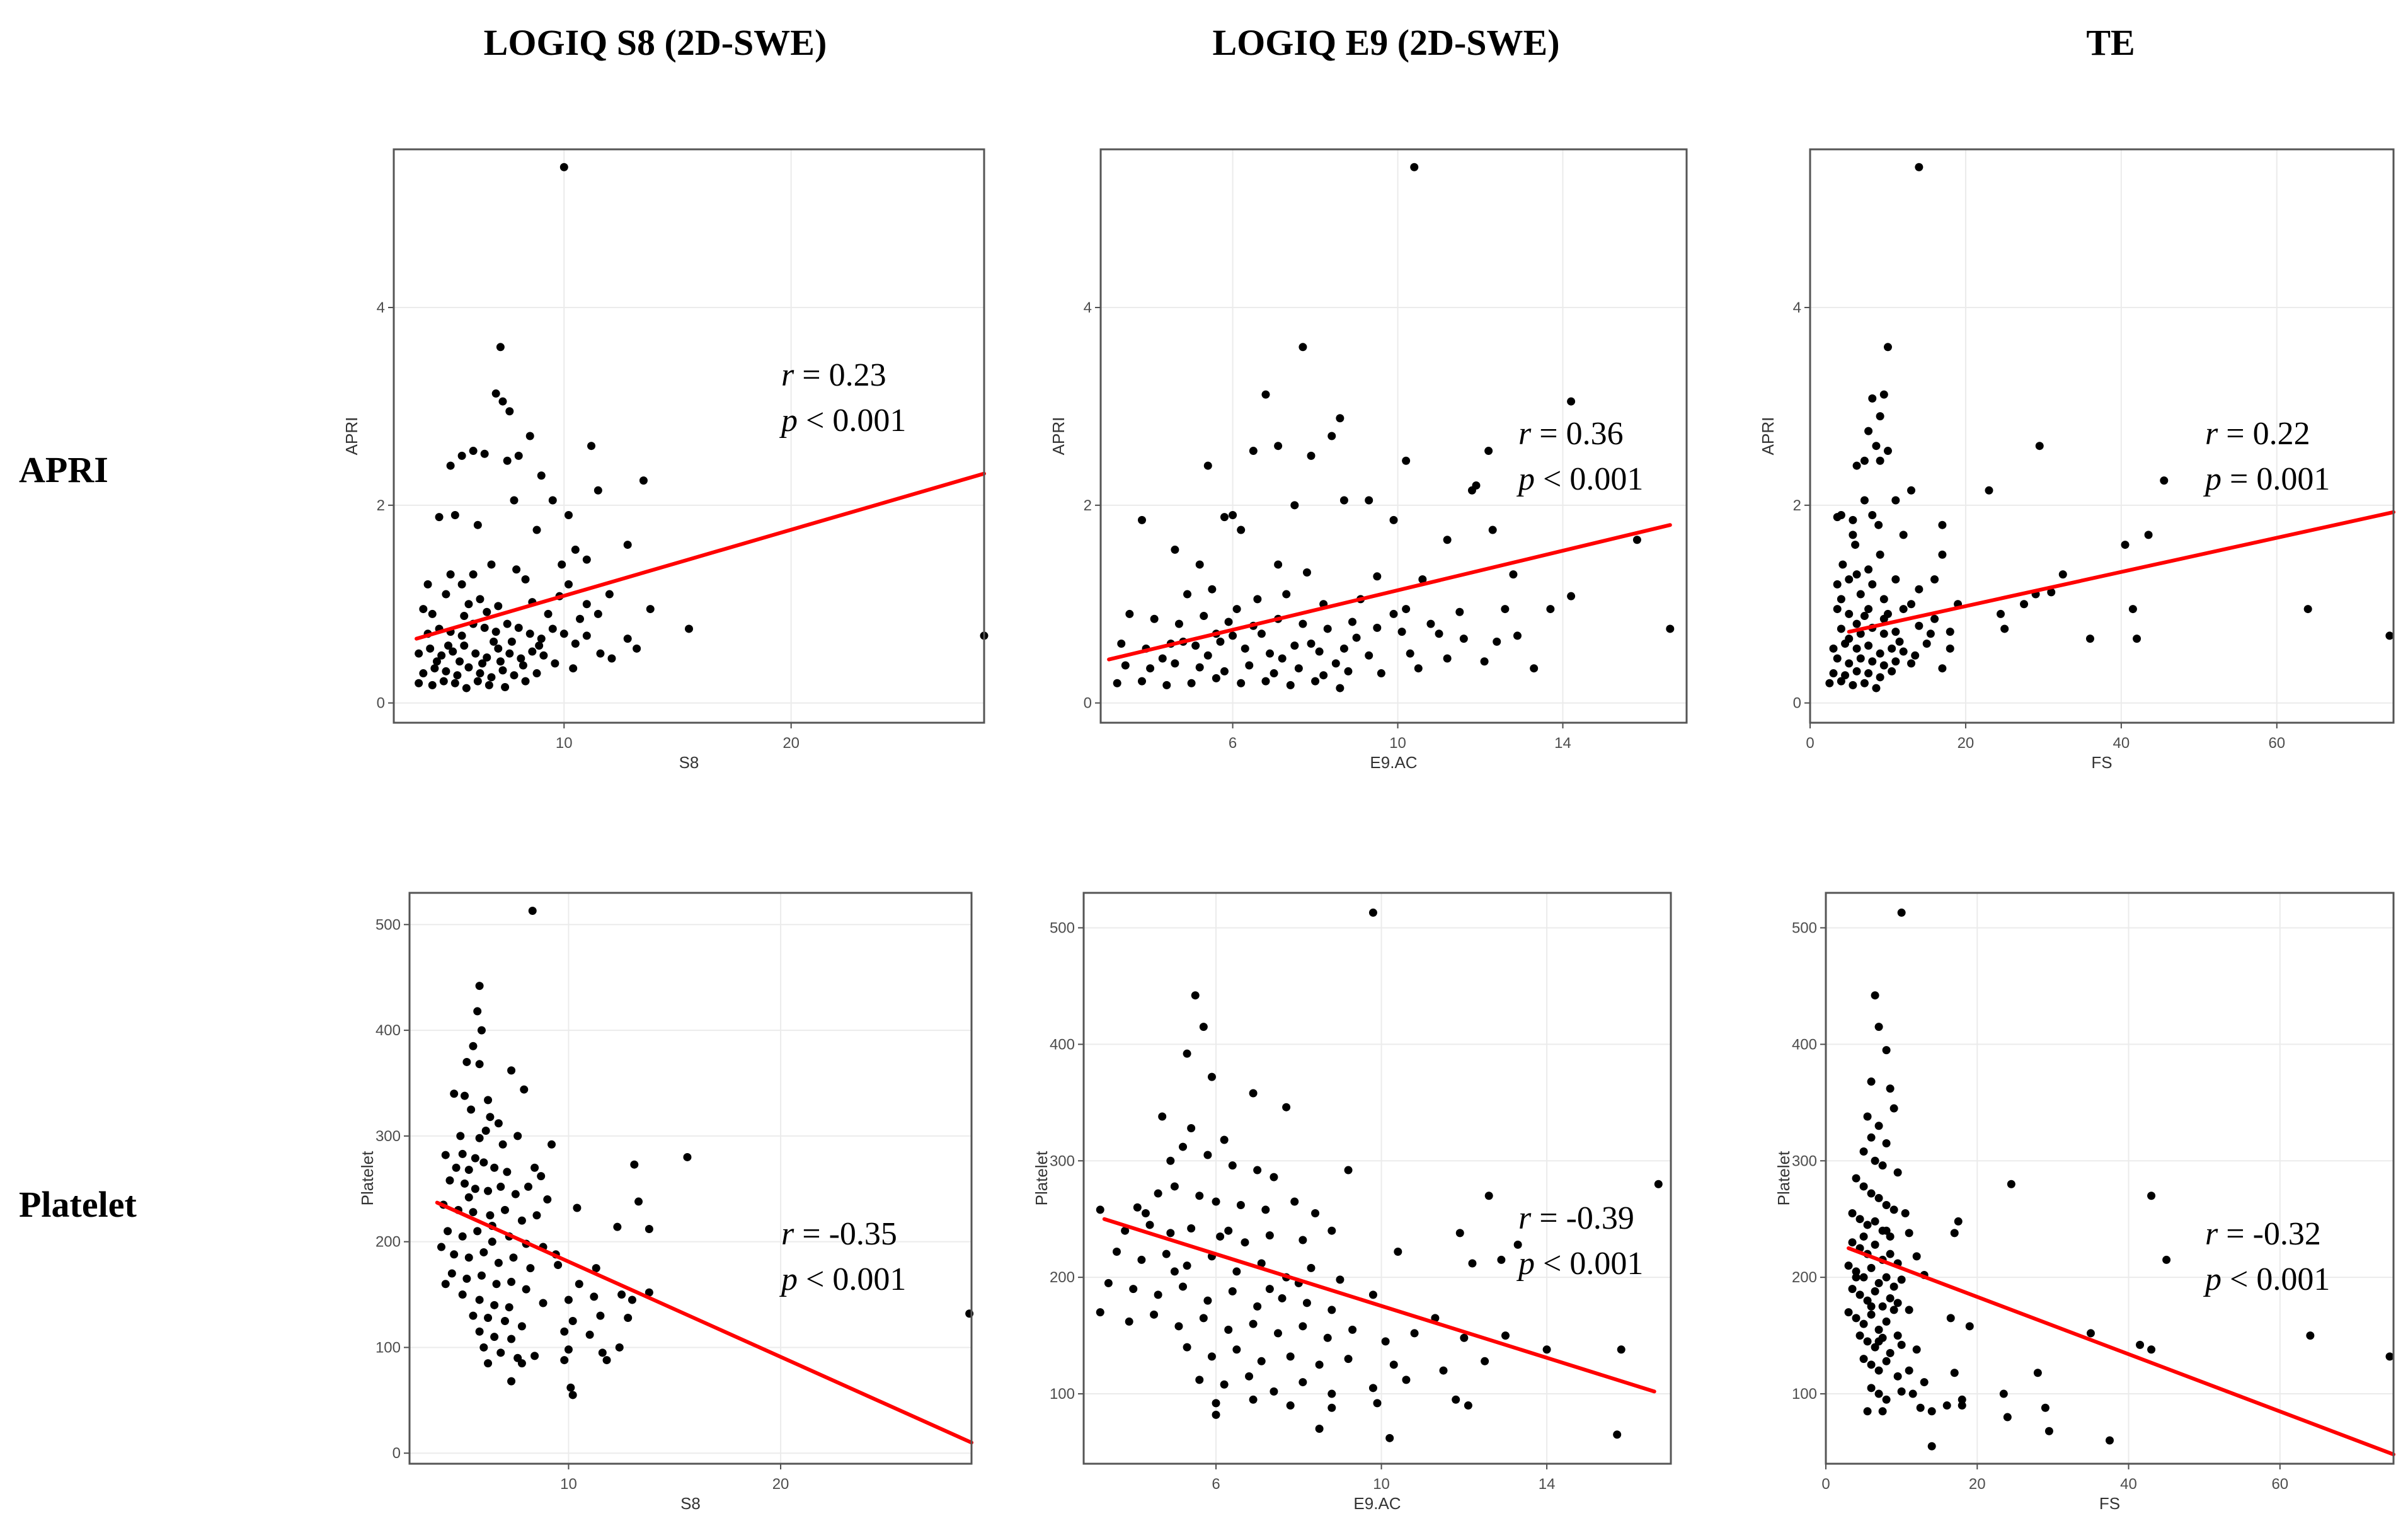 Image resolution: width=2408 pixels, height=1528 pixels. What do you see at coordinates (2276, 743) in the screenshot?
I see `x-tick-label: 60` at bounding box center [2276, 743].